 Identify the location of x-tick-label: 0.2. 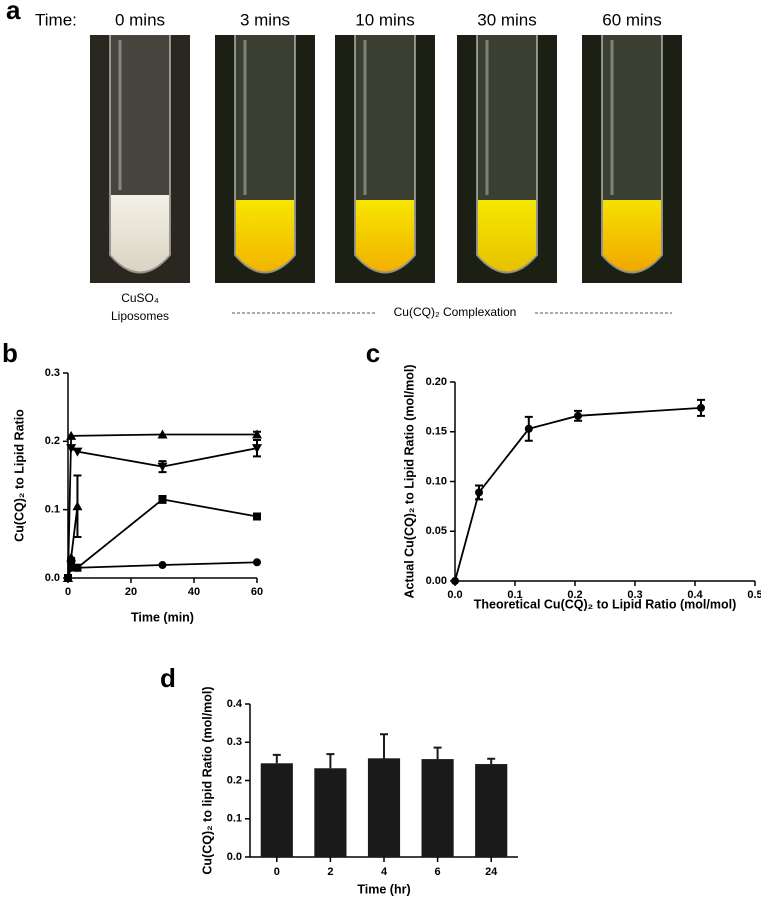
(574, 595).